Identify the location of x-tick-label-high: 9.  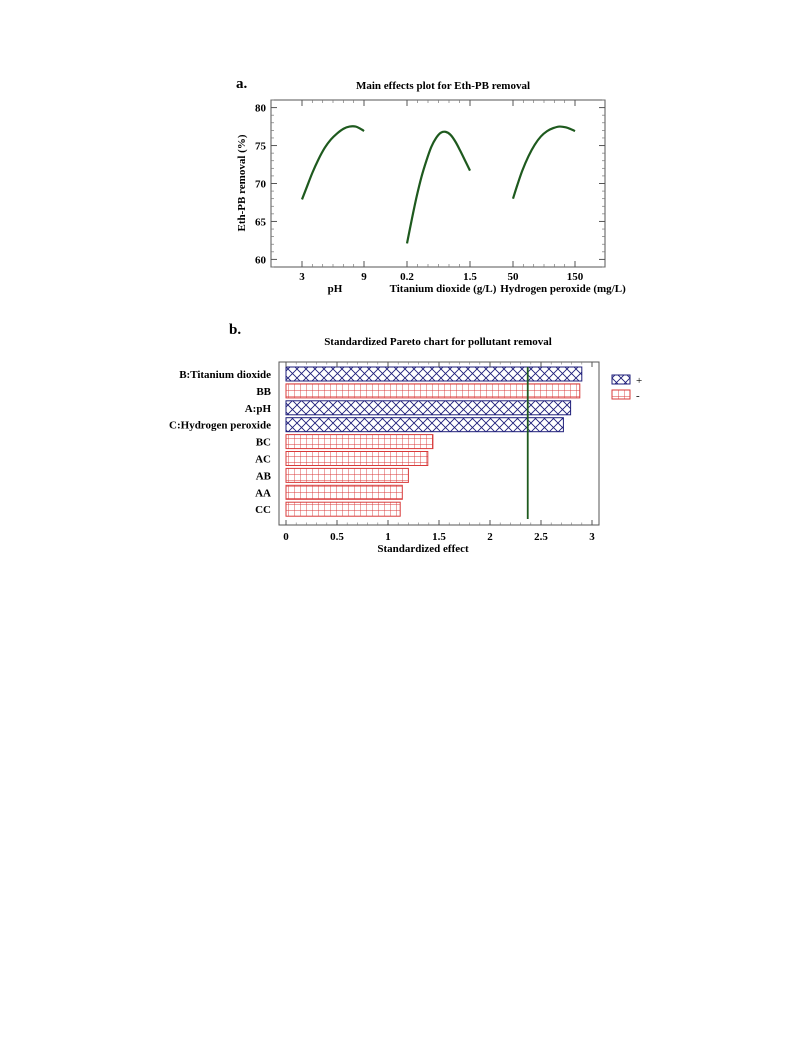
(364, 277).